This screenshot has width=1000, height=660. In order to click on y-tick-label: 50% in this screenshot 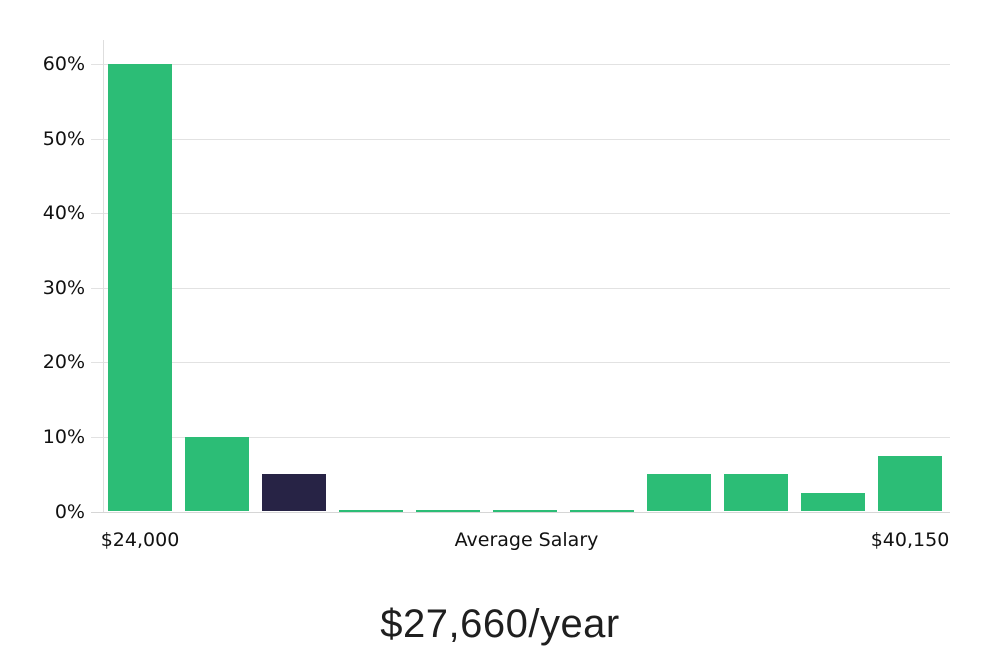, I will do `click(63, 138)`.